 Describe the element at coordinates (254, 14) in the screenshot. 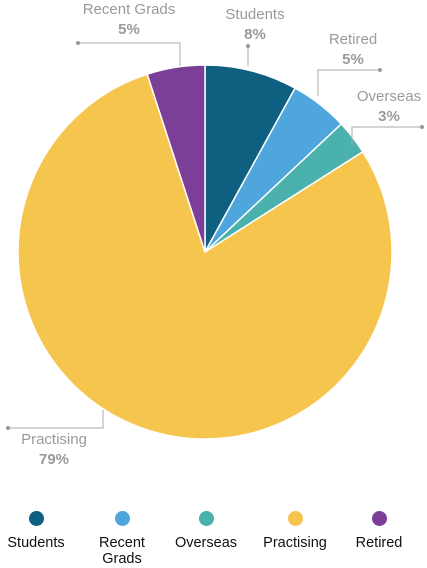

I see `callout-label: Students` at that location.